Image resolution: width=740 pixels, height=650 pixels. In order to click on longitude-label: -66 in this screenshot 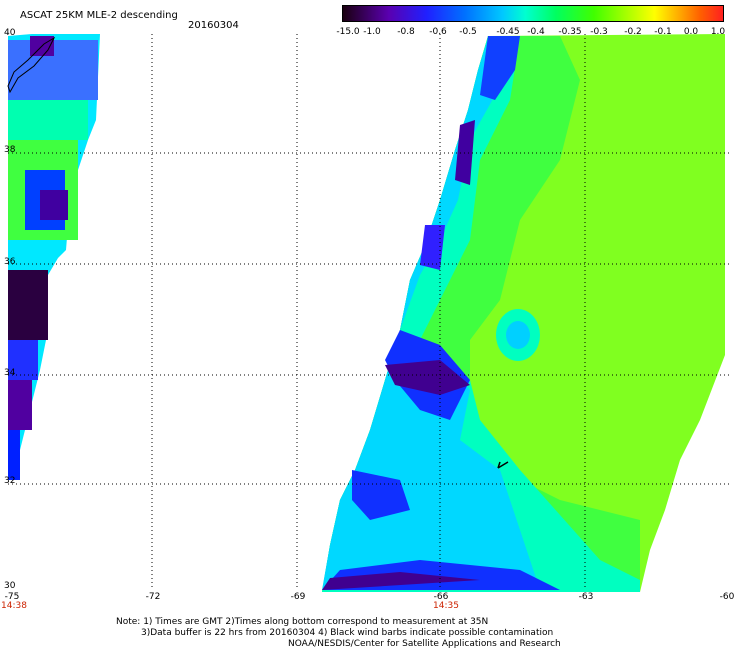, I will do `click(441, 597)`.